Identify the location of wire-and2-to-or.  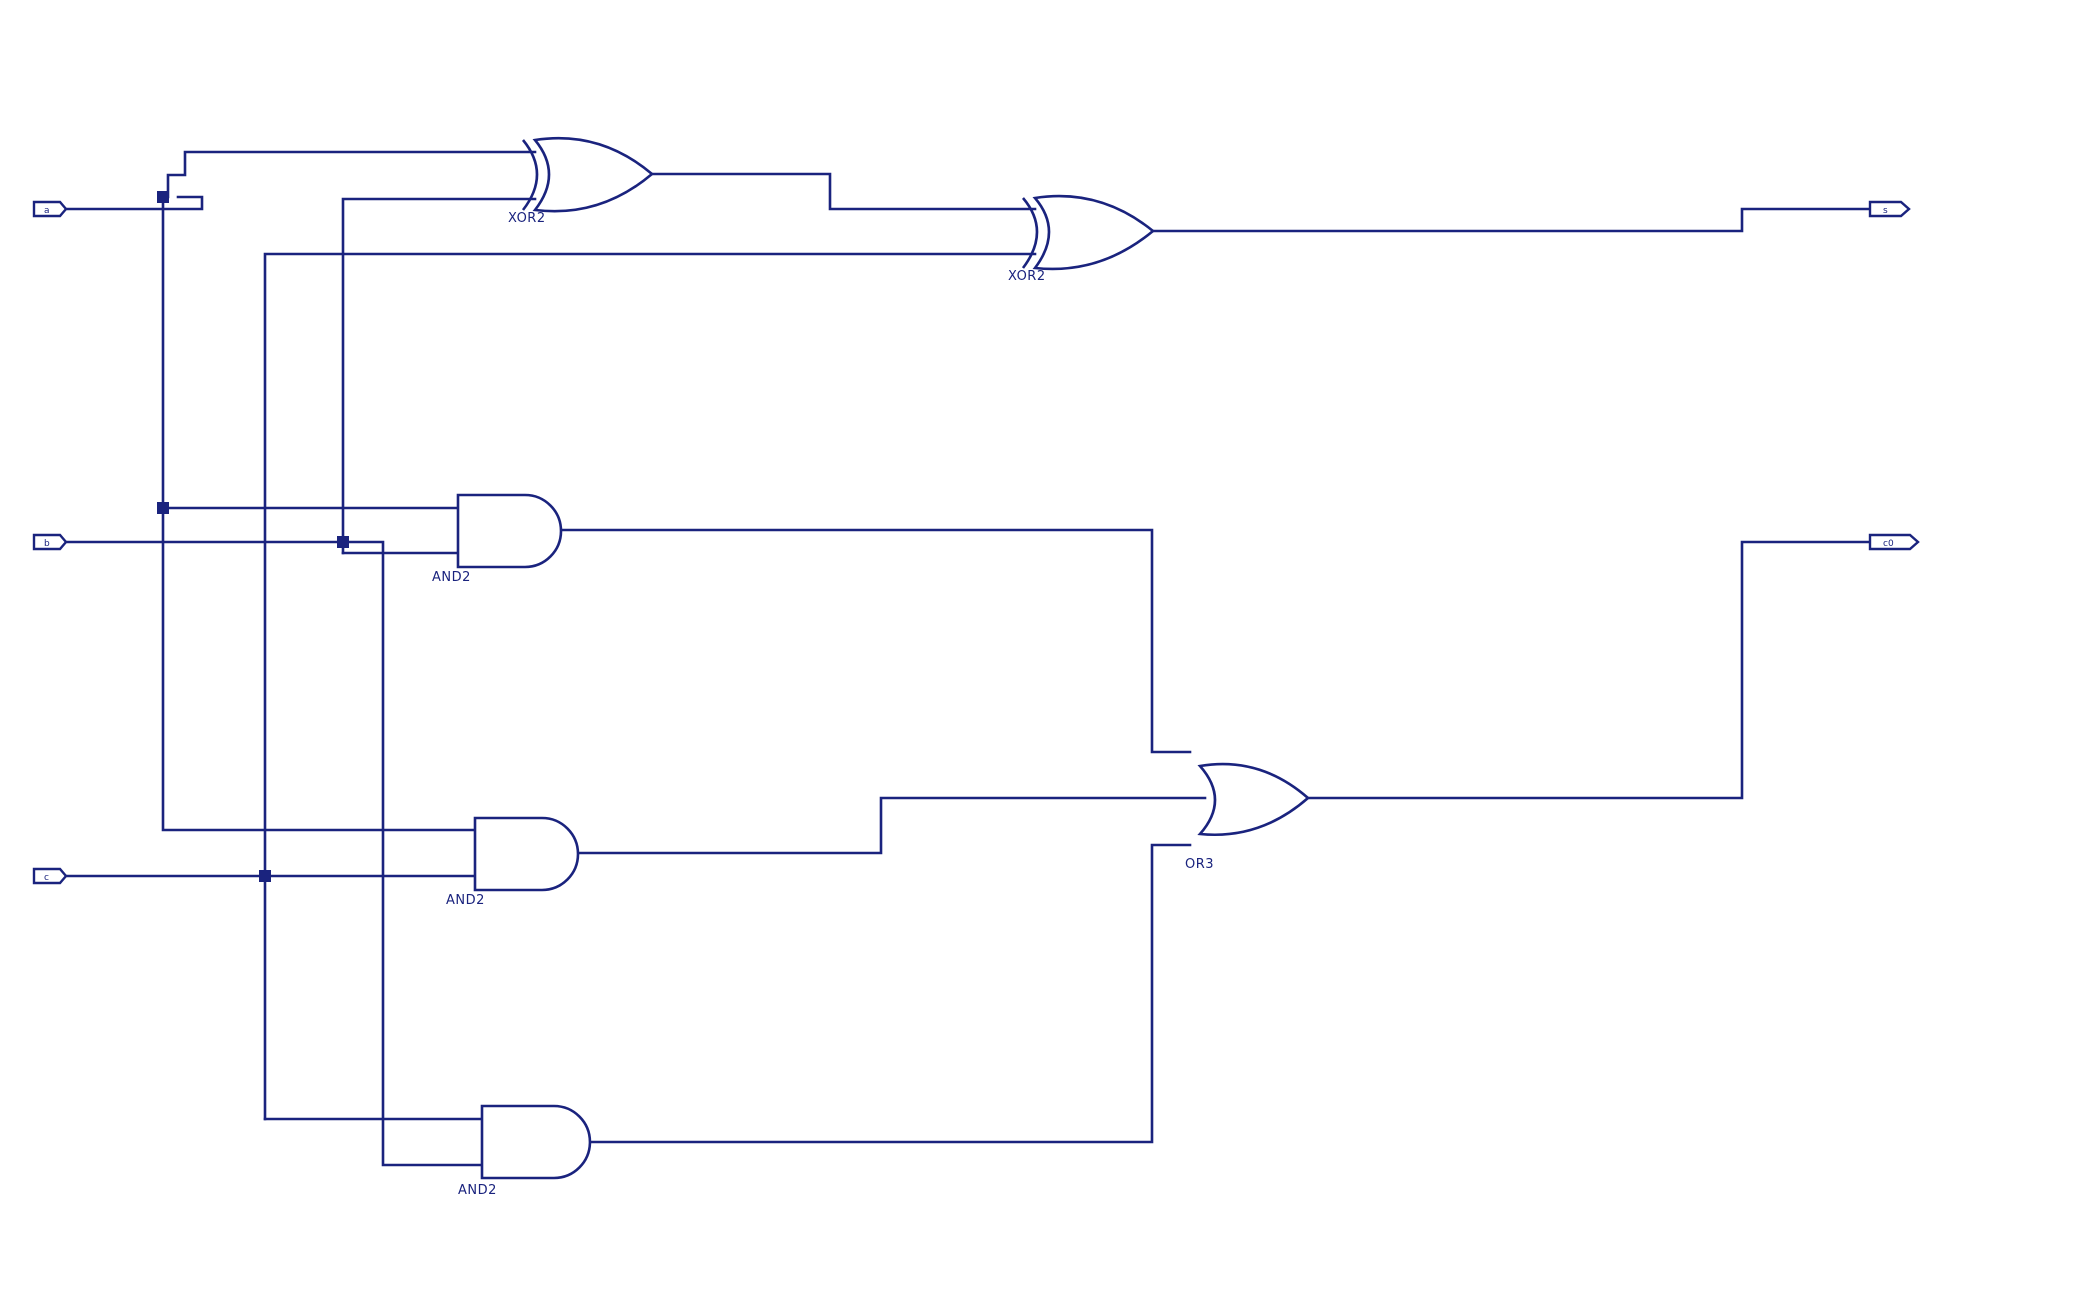
(891, 825).